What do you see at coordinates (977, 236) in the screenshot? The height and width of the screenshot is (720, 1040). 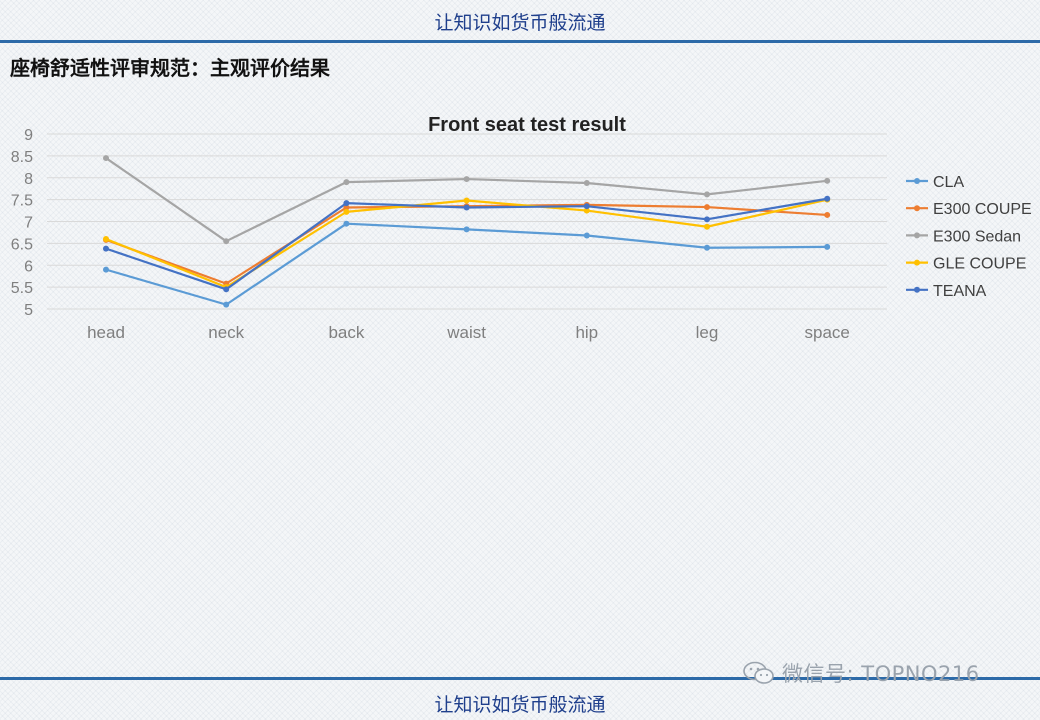 I see `legend-label-e300-sedan: E300 Sedan` at bounding box center [977, 236].